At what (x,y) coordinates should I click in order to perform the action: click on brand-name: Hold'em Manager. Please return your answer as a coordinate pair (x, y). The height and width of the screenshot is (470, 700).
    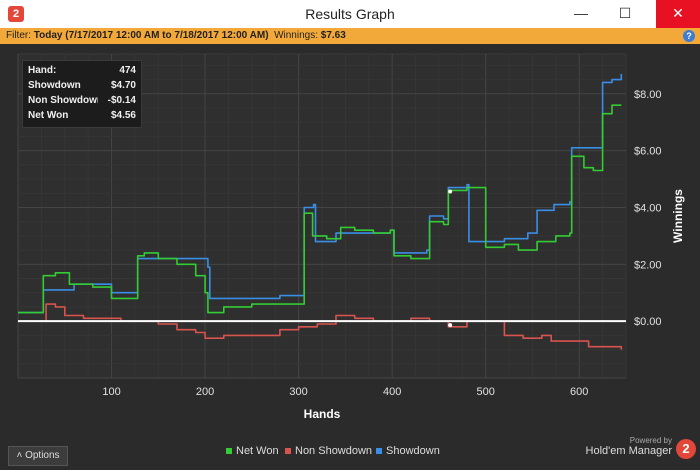
    Looking at the image, I should click on (628, 451).